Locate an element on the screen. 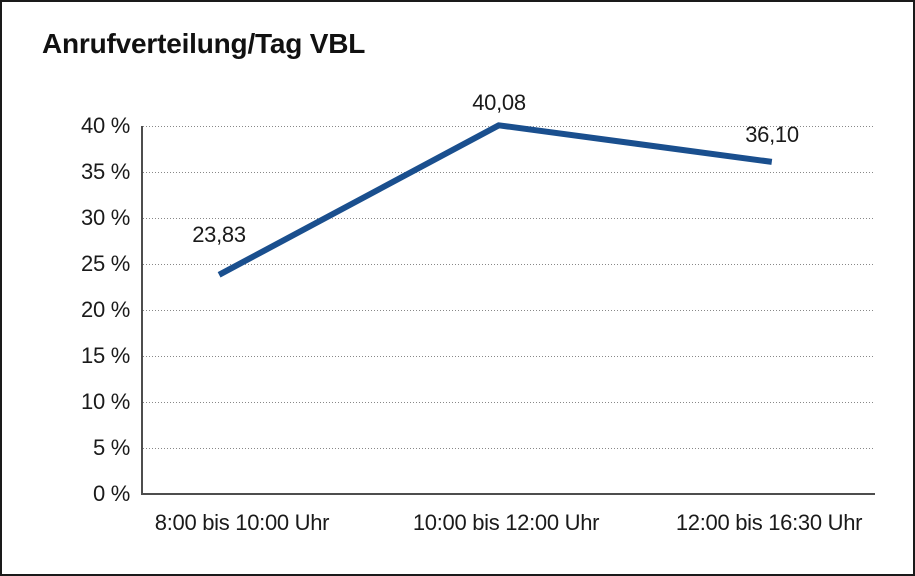  y-tick-label: 0 % is located at coordinates (111, 493).